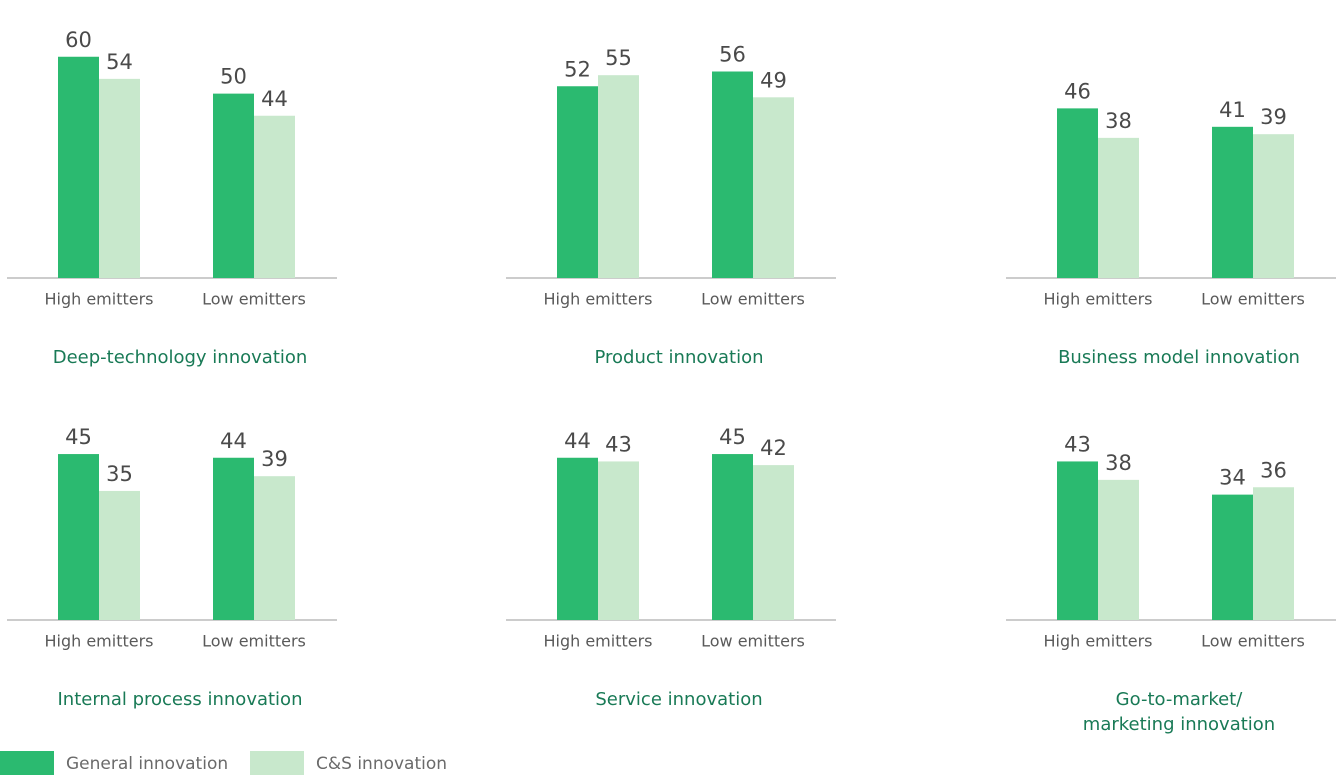 This screenshot has width=1340, height=776. I want to click on chart-title: marketing innovation, so click(1179, 724).